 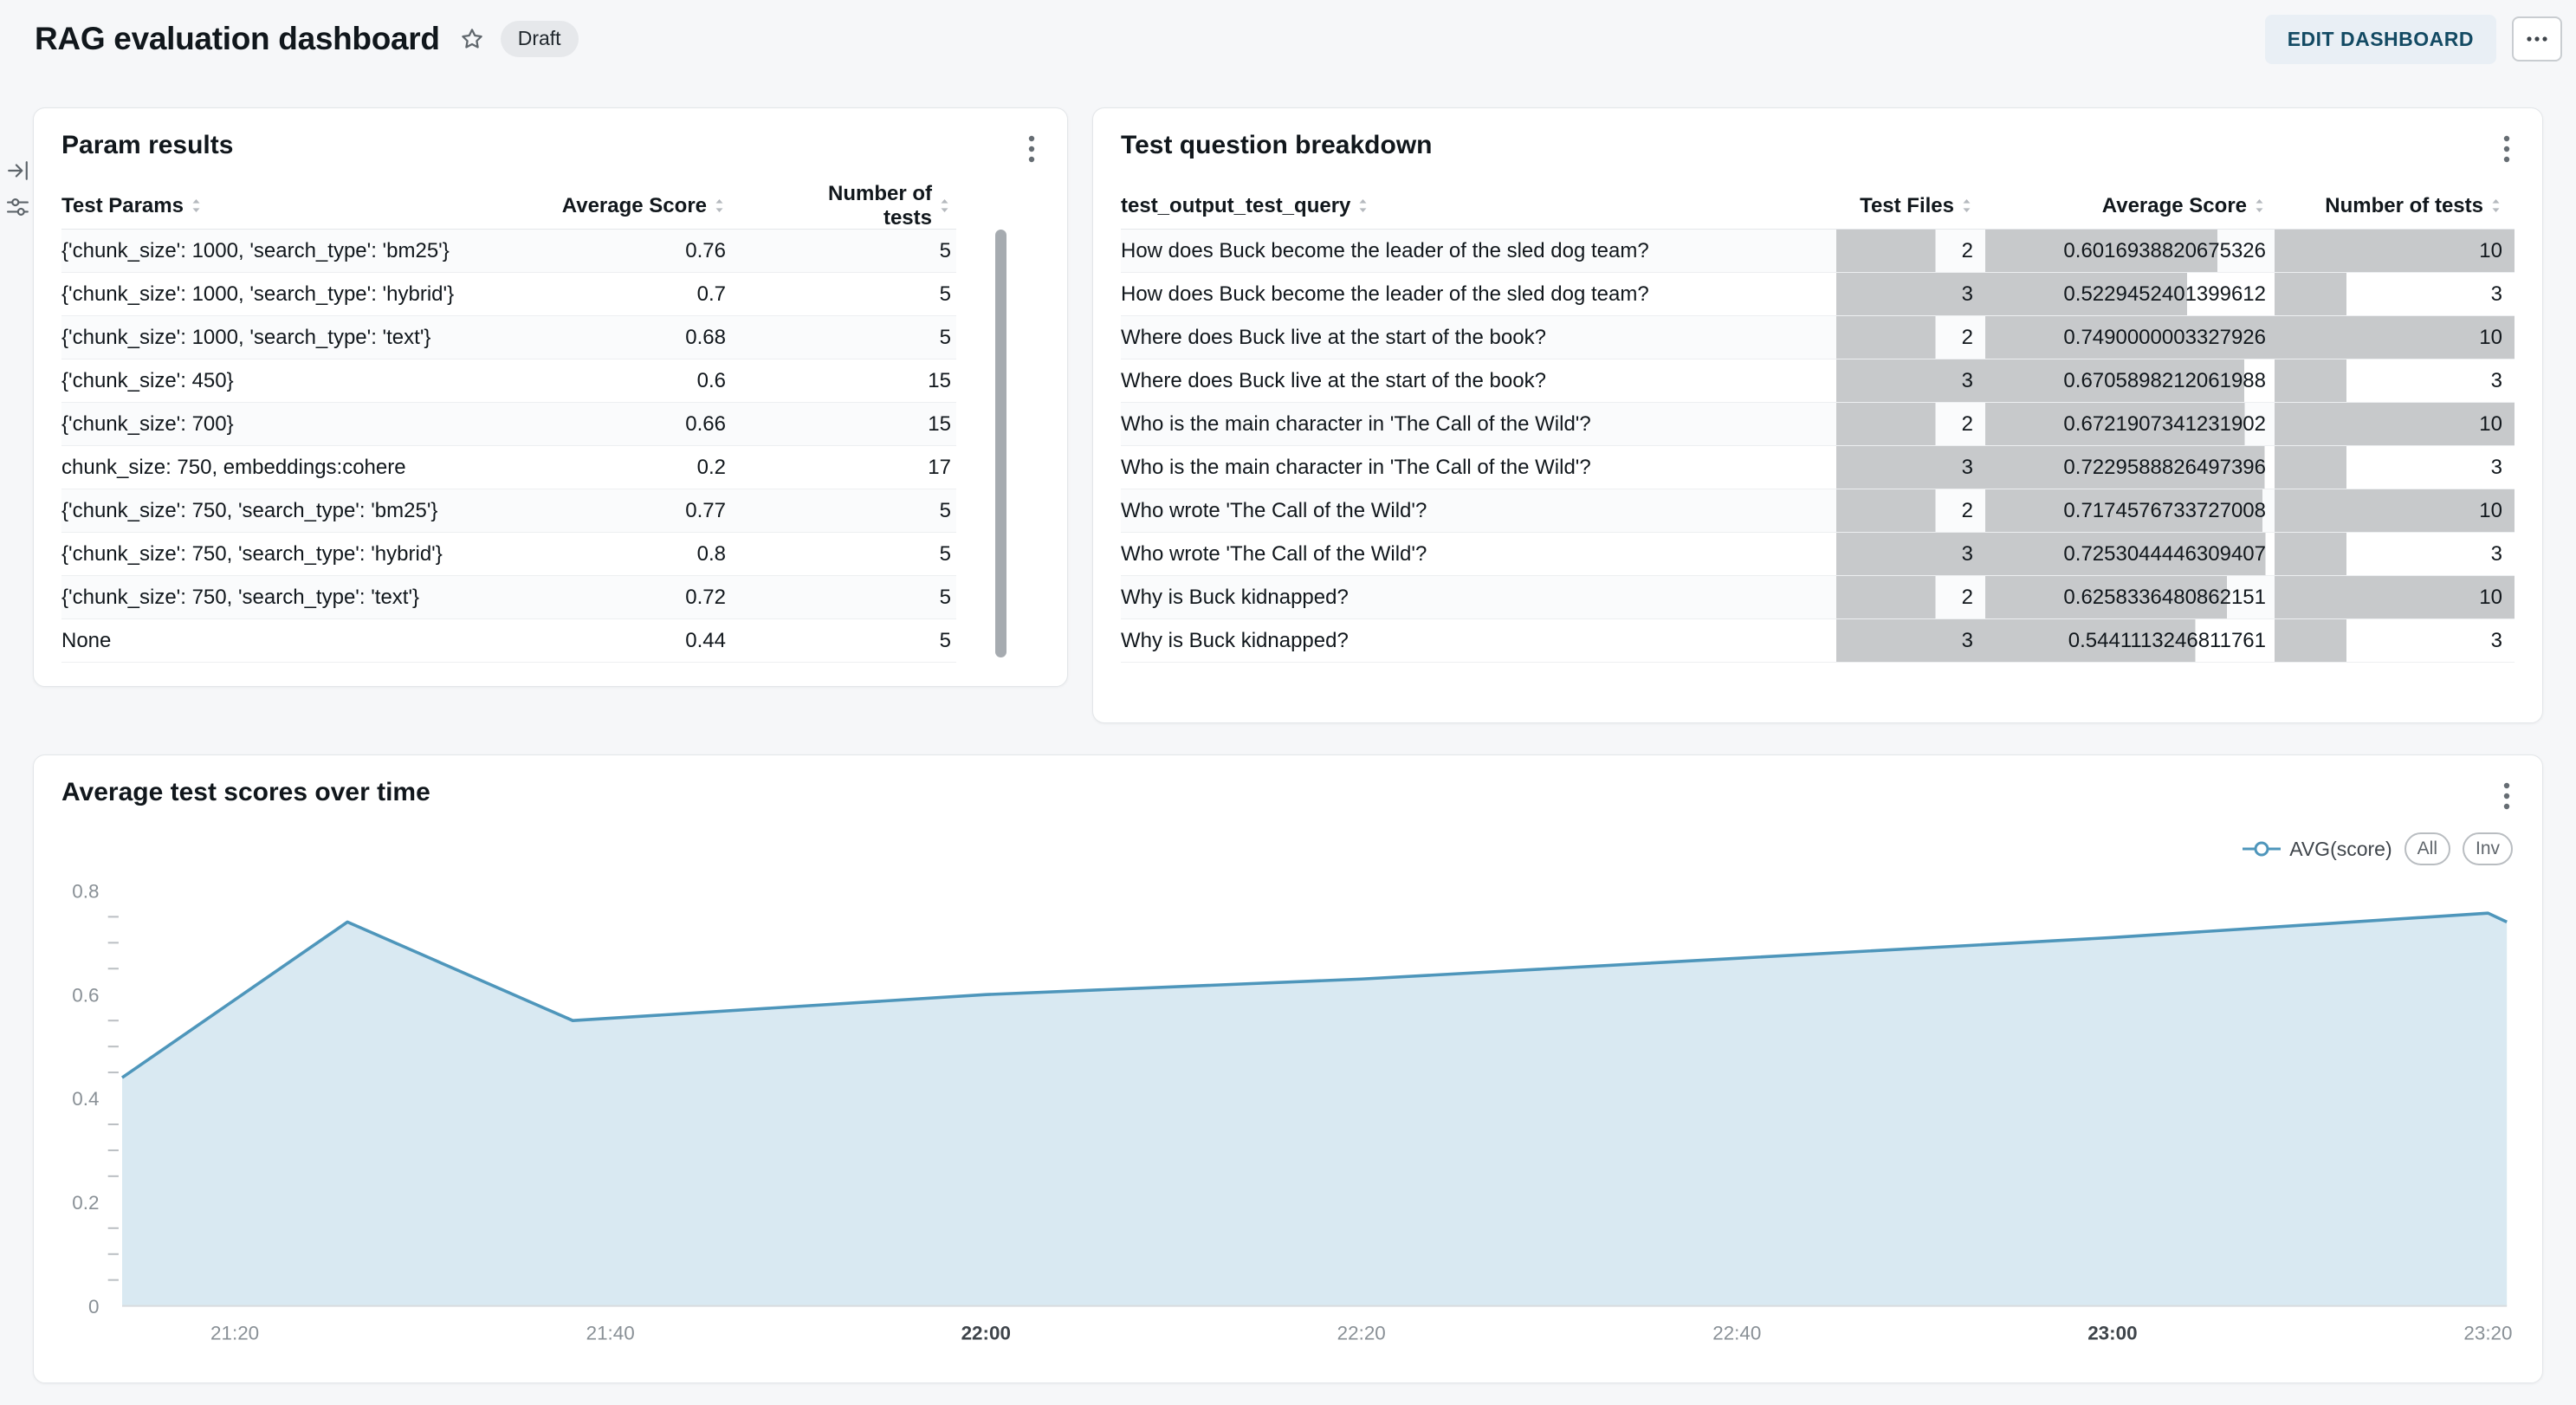 I want to click on cell-average-score: 0.6721907341231902, so click(x=2130, y=424).